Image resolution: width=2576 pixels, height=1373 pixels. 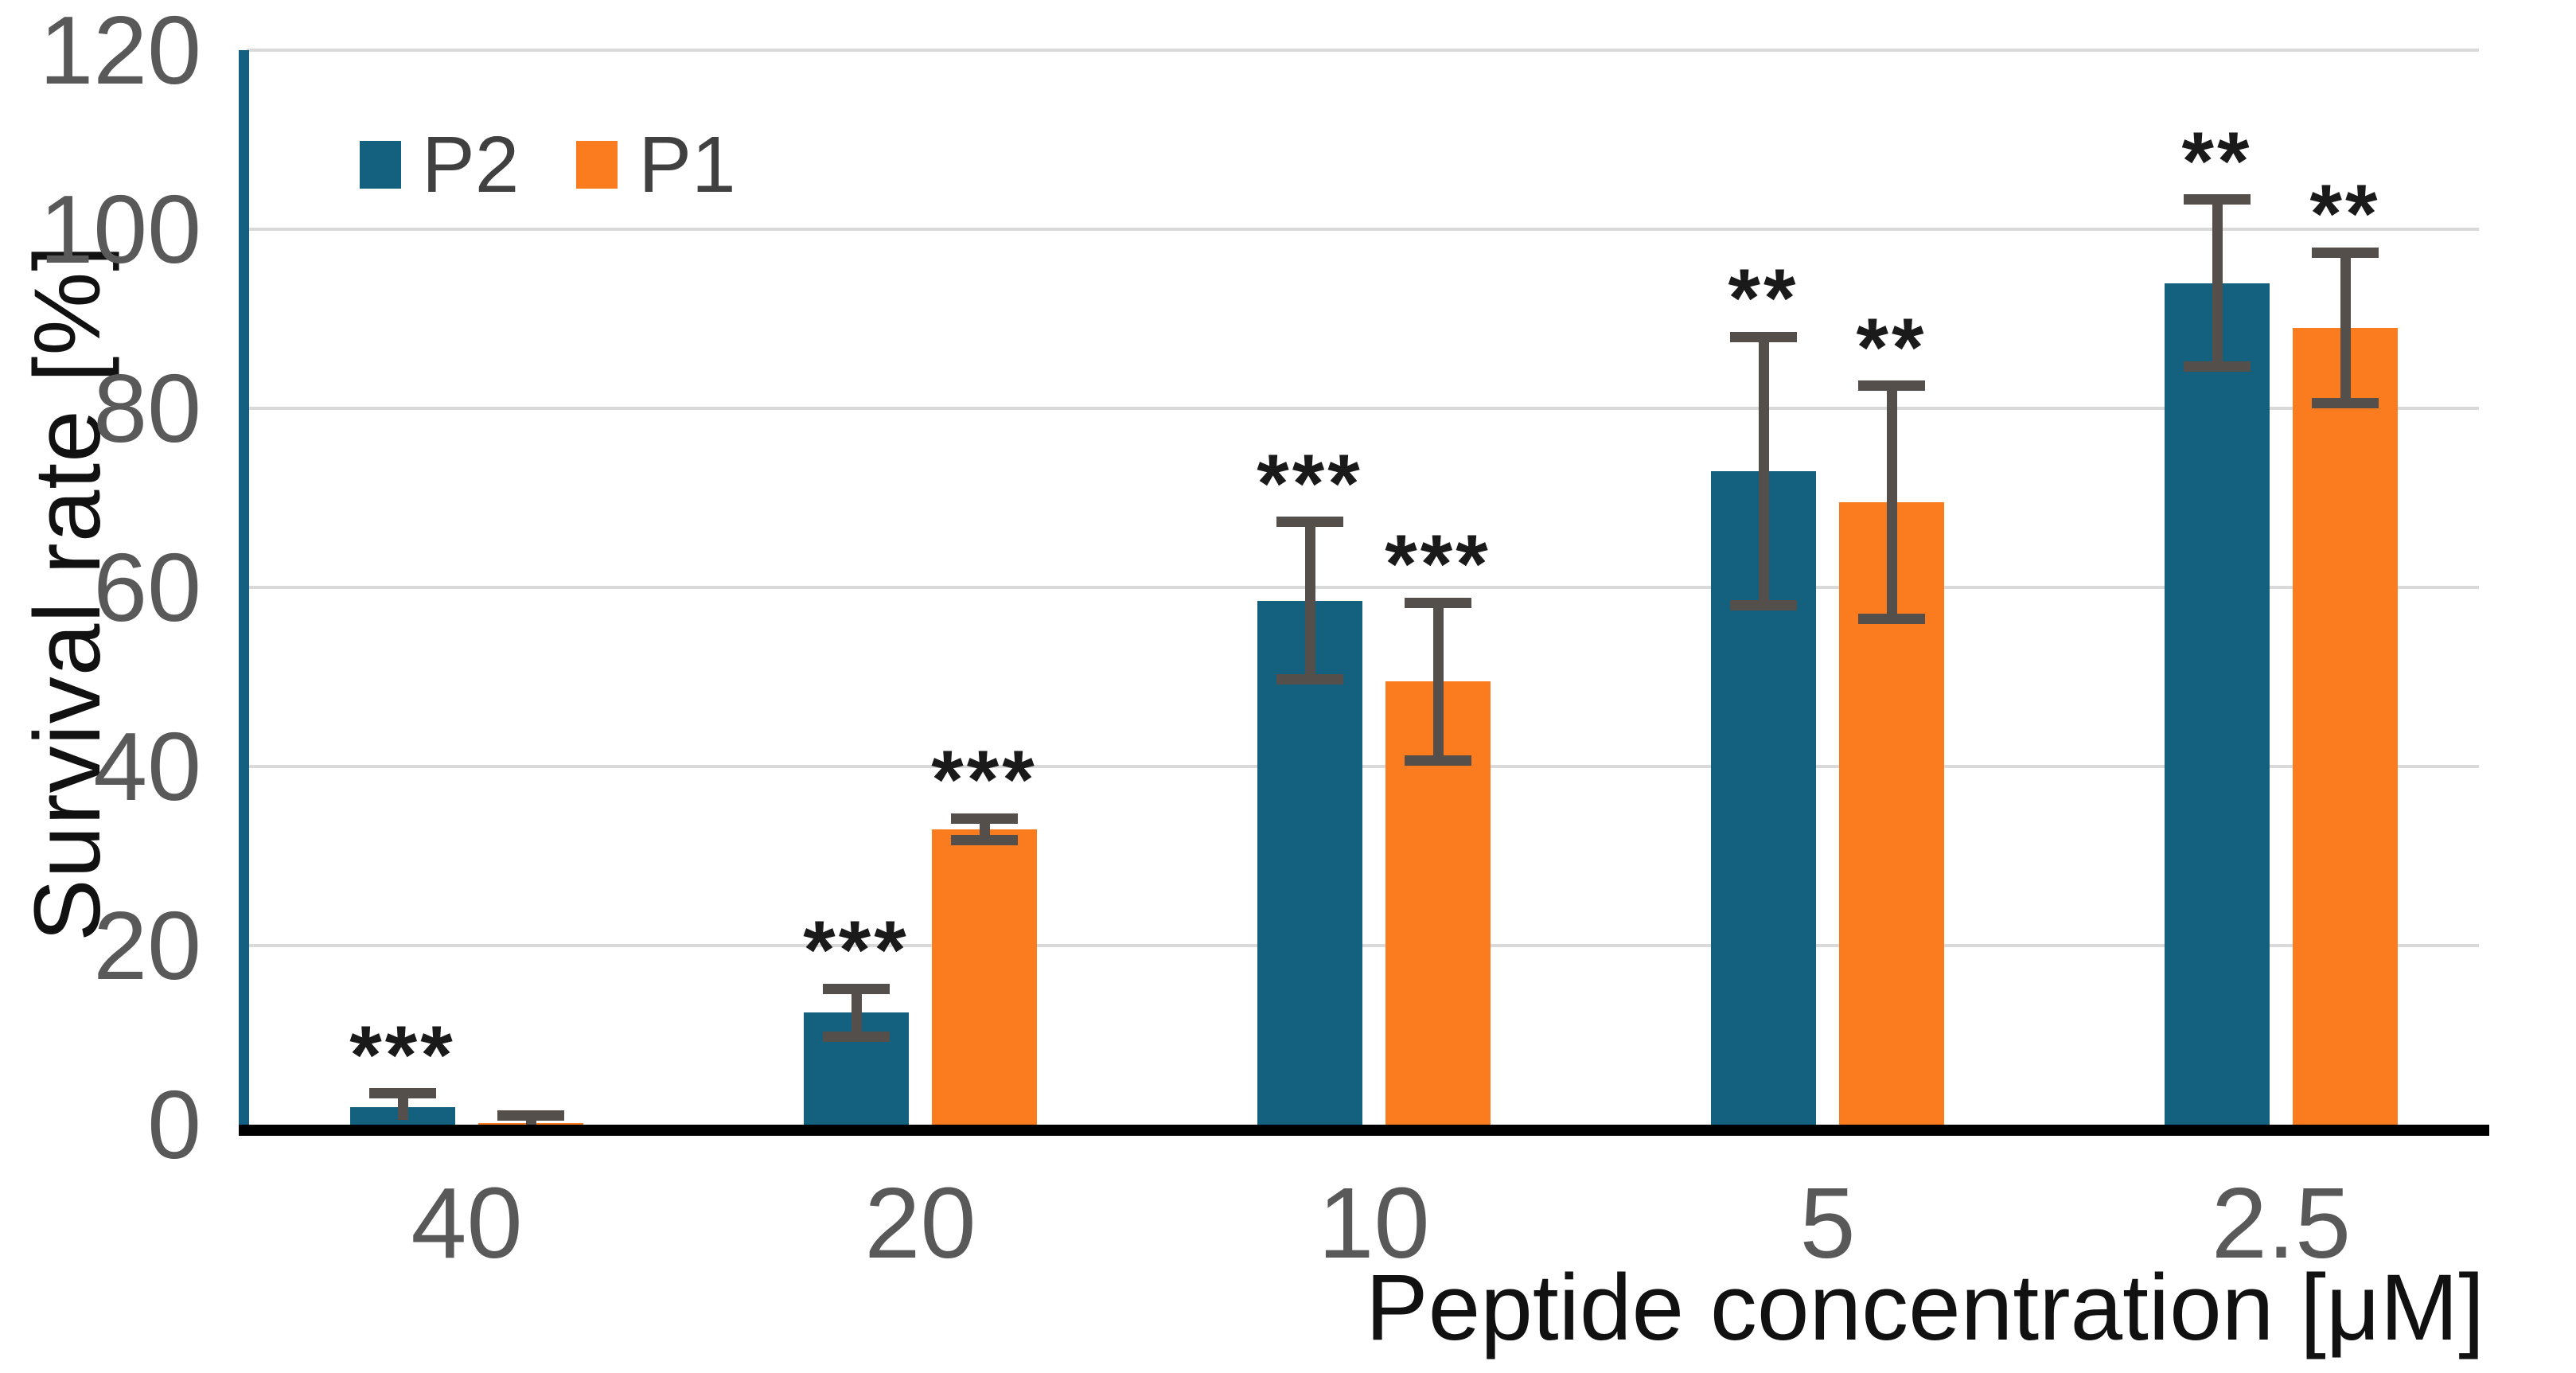 What do you see at coordinates (1892, 347) in the screenshot?
I see `sig-stars-p1-5: **` at bounding box center [1892, 347].